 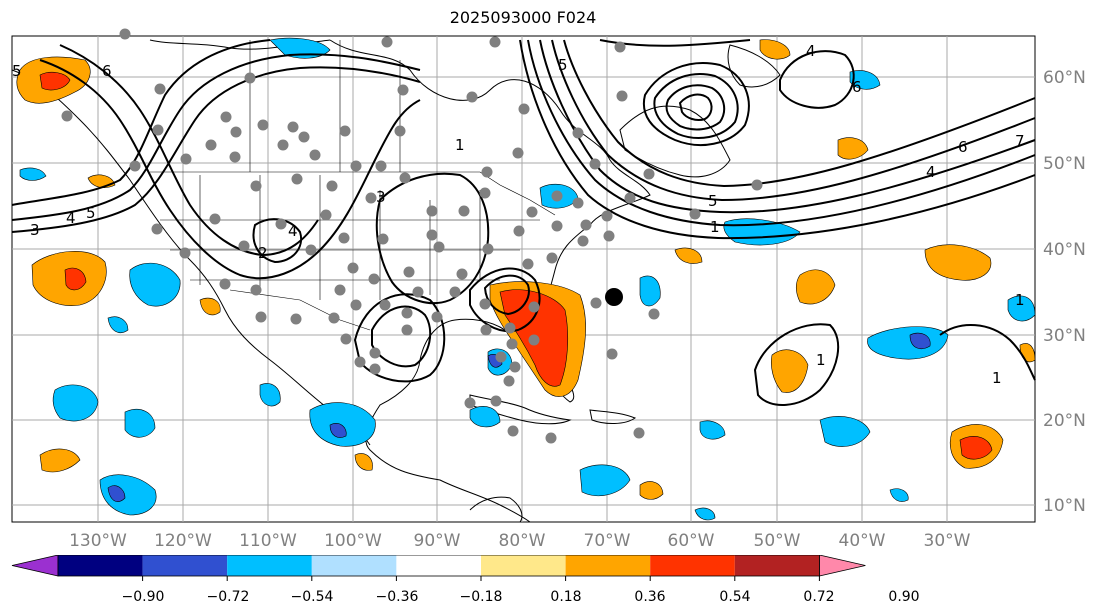 I want to click on colorbar-extend-high, so click(x=842, y=566).